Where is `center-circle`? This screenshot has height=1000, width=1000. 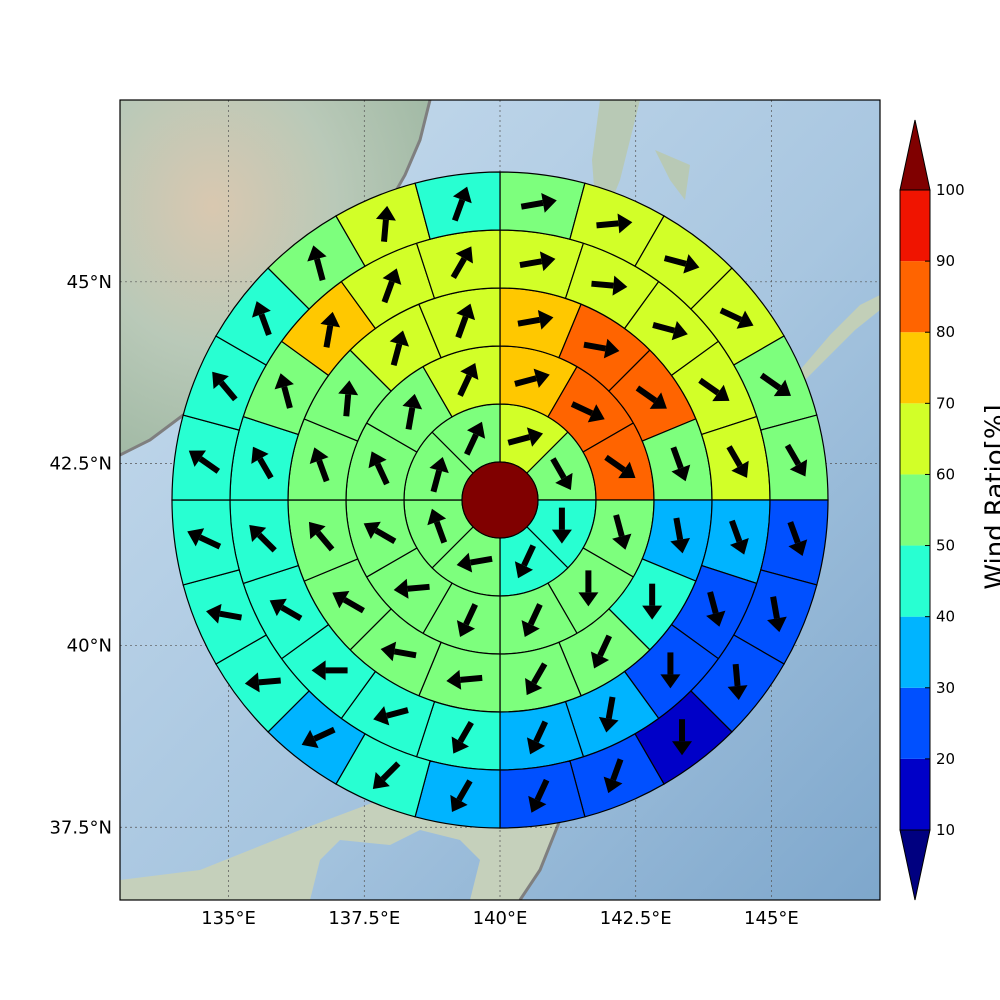 center-circle is located at coordinates (500, 500).